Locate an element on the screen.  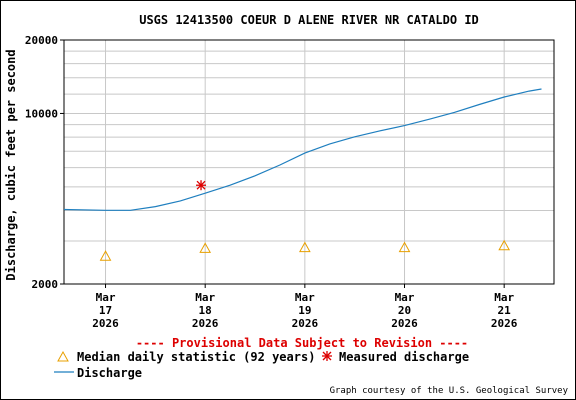
y-tick-label: 10000 is located at coordinates (41, 113).